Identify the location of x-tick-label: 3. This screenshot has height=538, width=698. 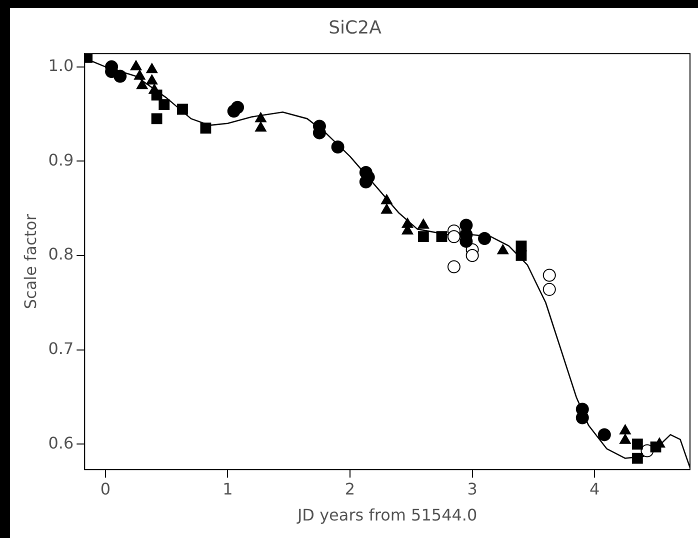
(472, 488).